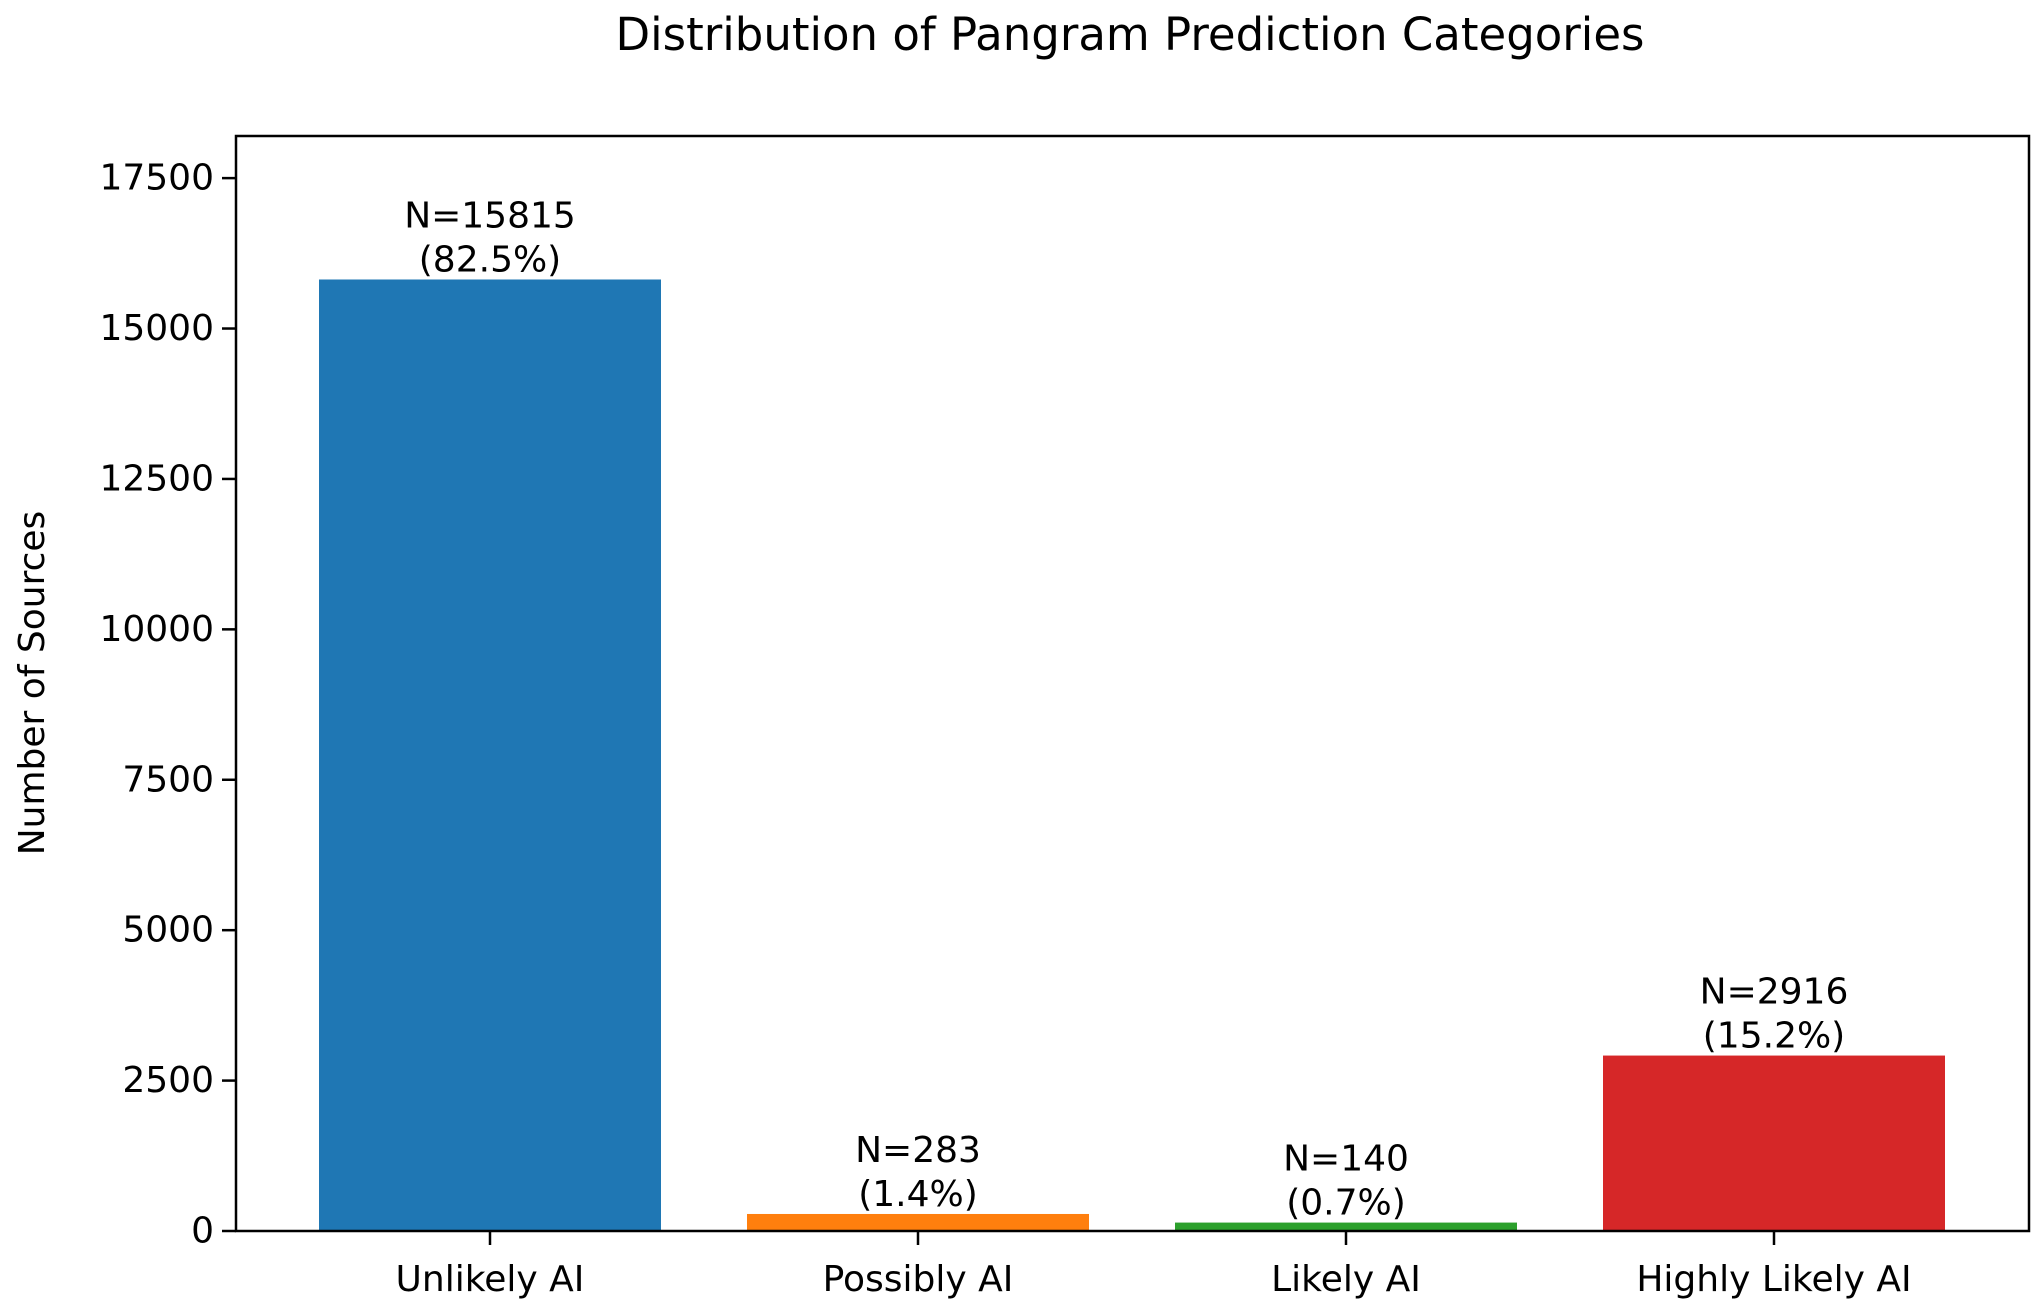  Describe the element at coordinates (168, 930) in the screenshot. I see `y-tick-label: 5000` at that location.